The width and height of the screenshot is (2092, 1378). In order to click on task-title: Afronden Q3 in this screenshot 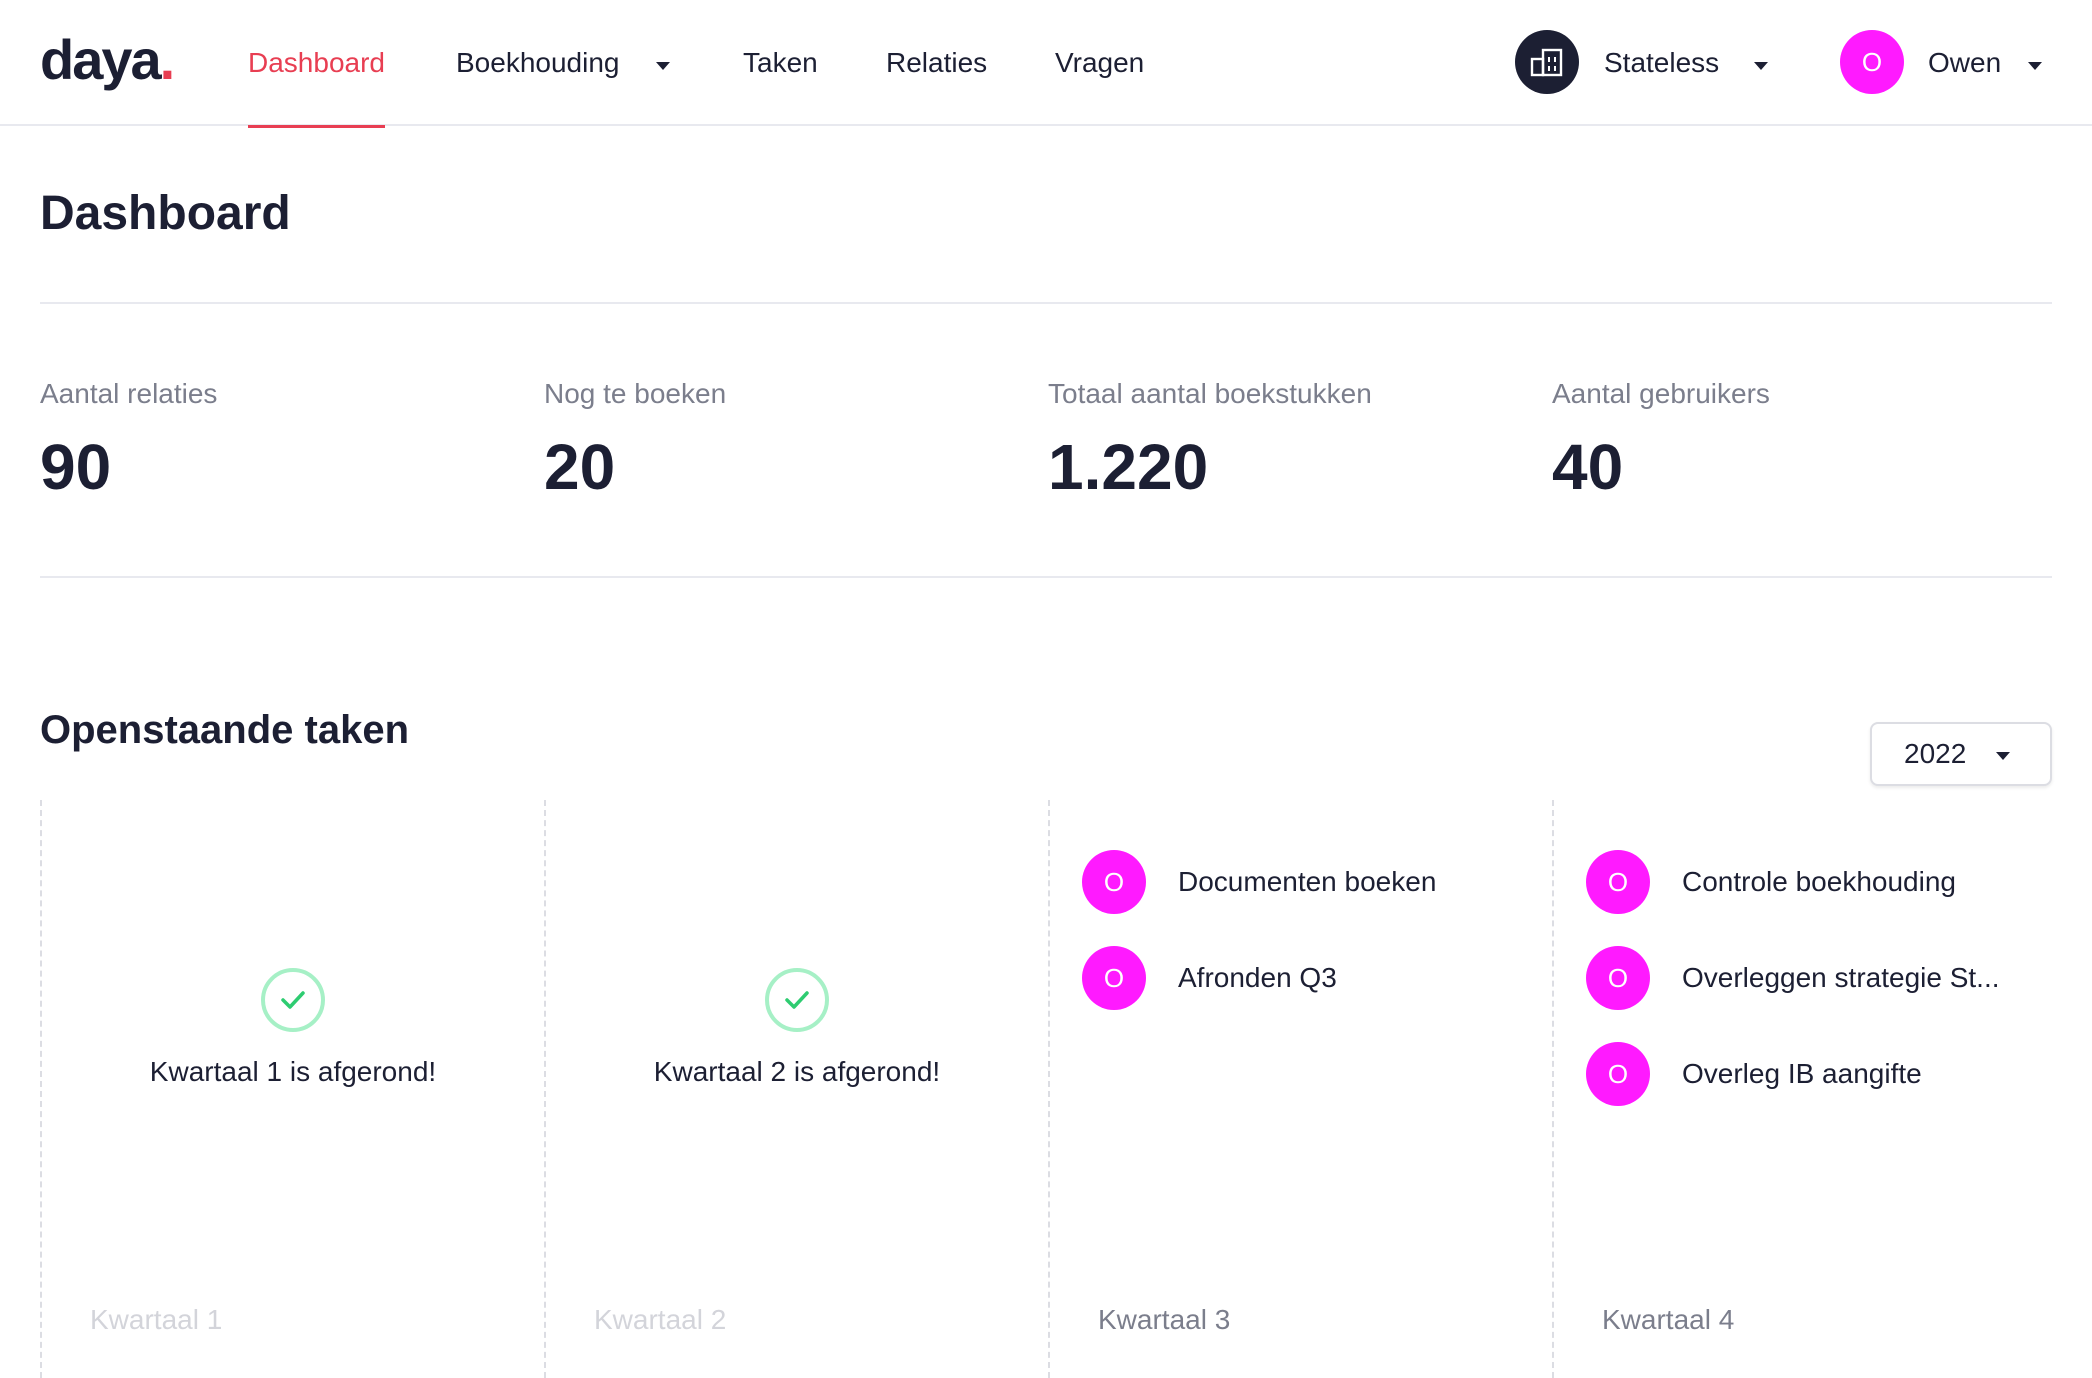, I will do `click(1257, 977)`.